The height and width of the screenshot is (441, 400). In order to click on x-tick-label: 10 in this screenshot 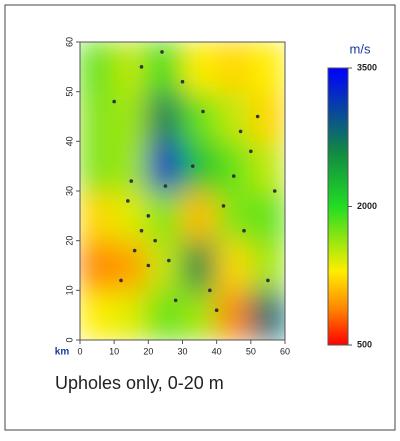, I will do `click(114, 351)`.